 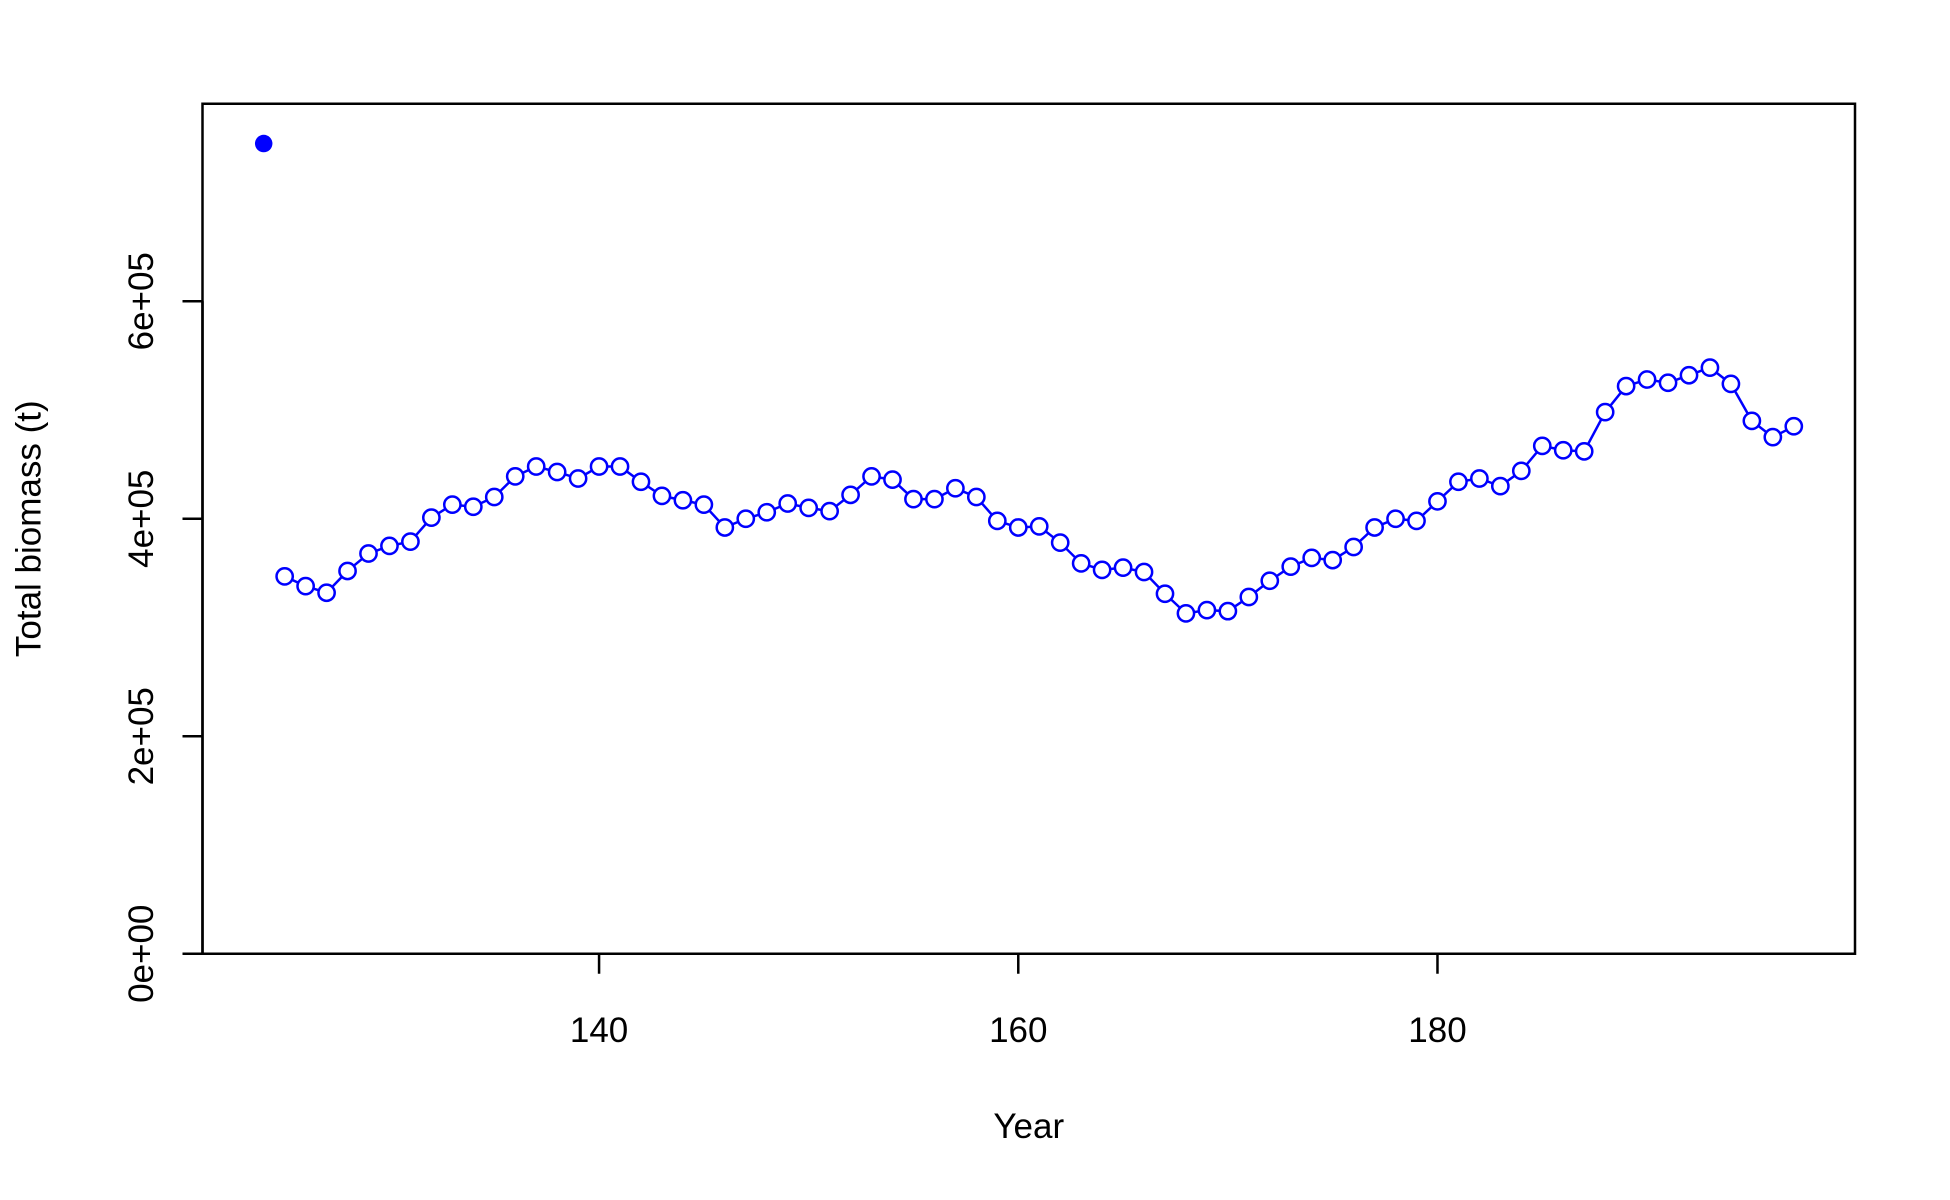 I want to click on y-axis-label: Total biomass (t), so click(x=29, y=528).